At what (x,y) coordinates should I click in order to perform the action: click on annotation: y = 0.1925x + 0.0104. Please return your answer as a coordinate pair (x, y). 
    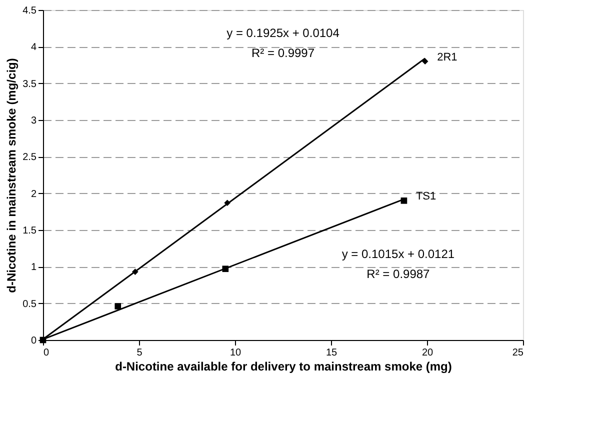
    Looking at the image, I should click on (283, 33).